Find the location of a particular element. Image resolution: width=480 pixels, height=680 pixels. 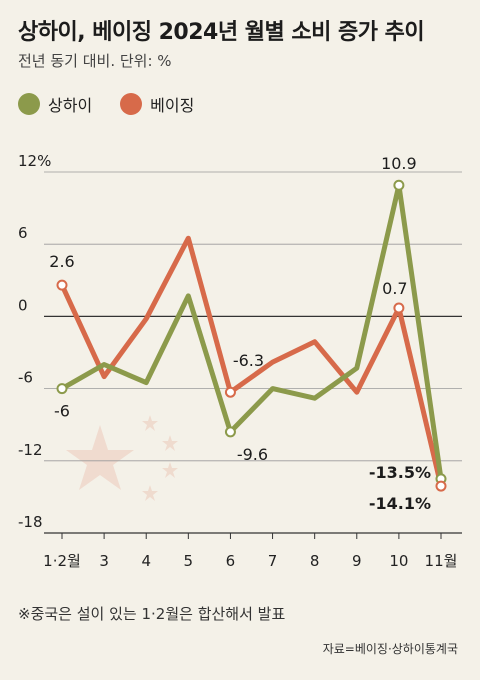

data-label: 0.7 is located at coordinates (394, 288).